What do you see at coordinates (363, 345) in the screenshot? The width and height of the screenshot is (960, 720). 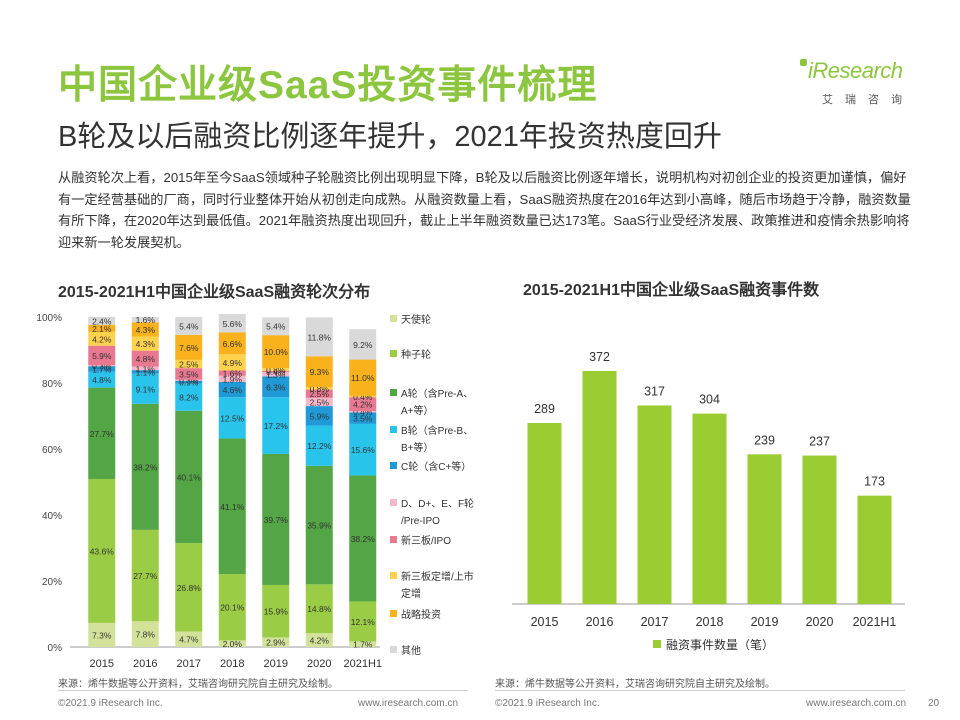 I see `data-label: 9.2%` at bounding box center [363, 345].